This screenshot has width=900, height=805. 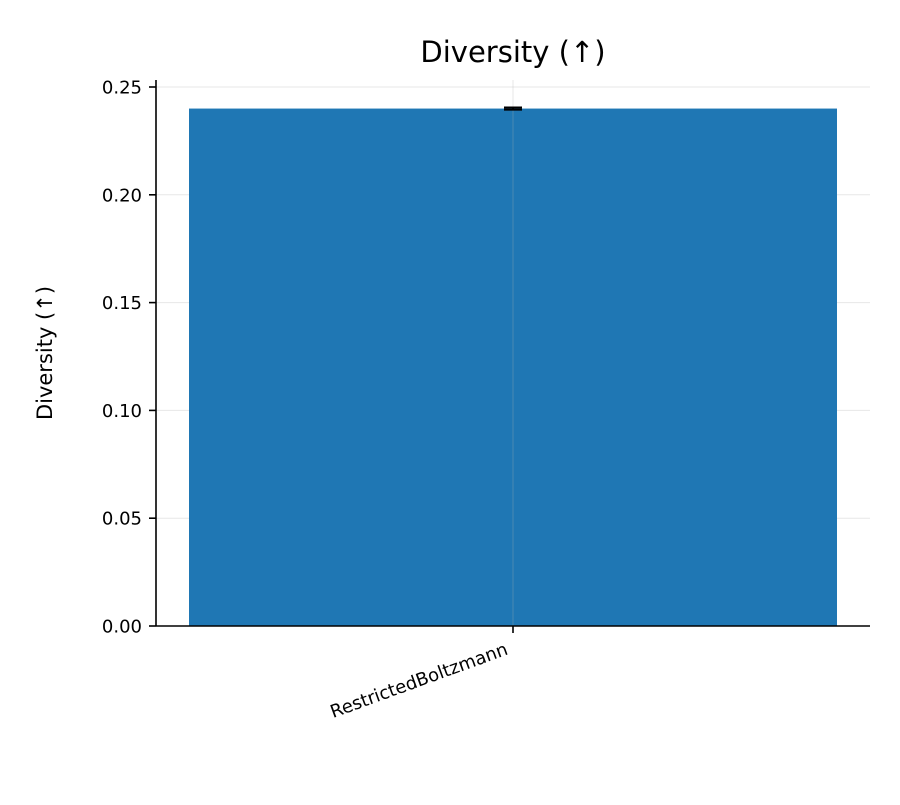 I want to click on y-tick-label: 0.15, so click(x=122, y=303).